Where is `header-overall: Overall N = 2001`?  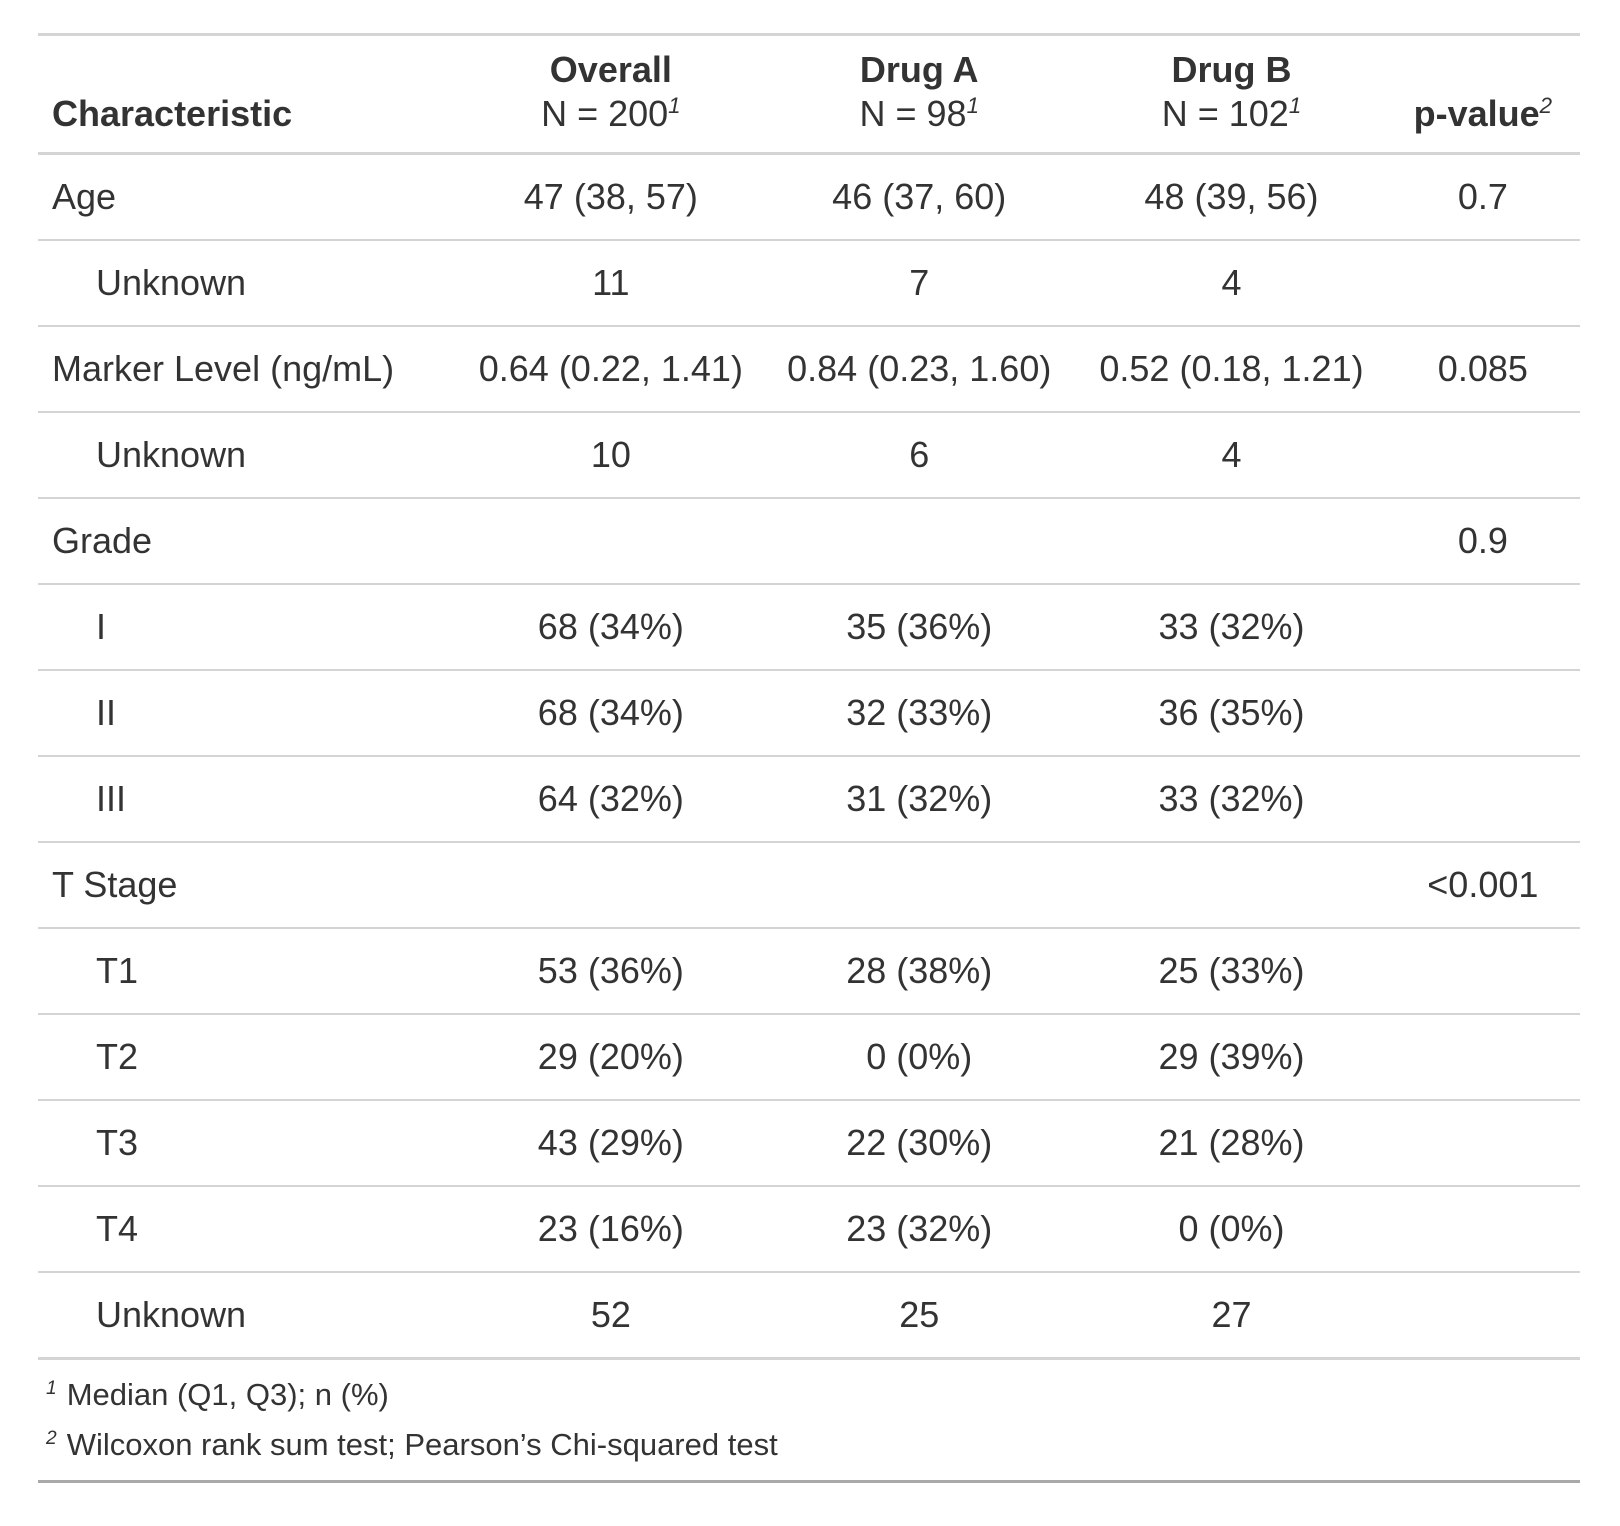
header-overall: Overall N = 2001 is located at coordinates (611, 94).